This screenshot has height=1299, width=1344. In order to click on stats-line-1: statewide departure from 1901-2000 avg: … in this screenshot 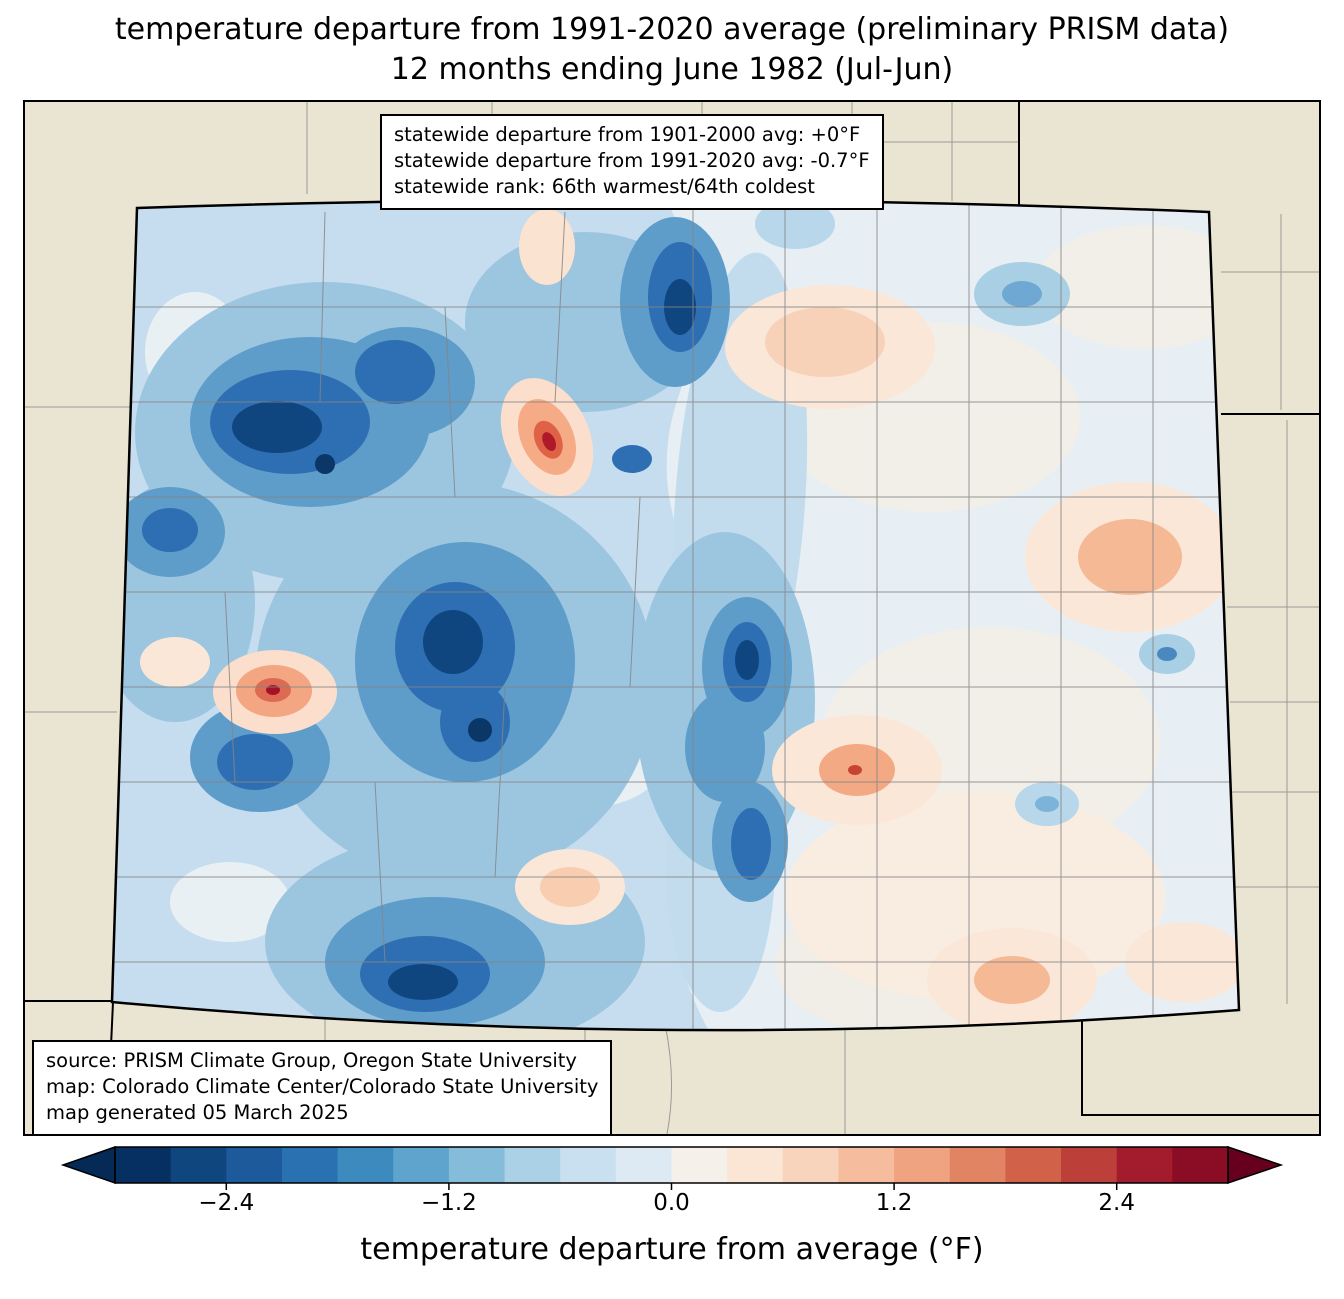, I will do `click(627, 134)`.